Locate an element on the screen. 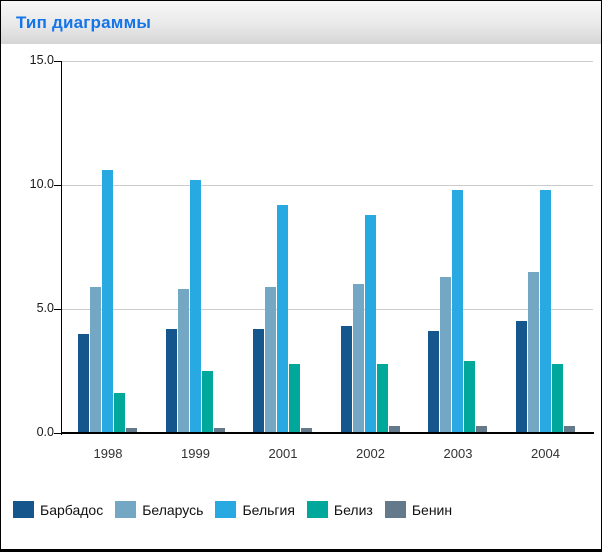 This screenshot has height=552, width=602. bar-Беларусь-2001 is located at coordinates (270, 359).